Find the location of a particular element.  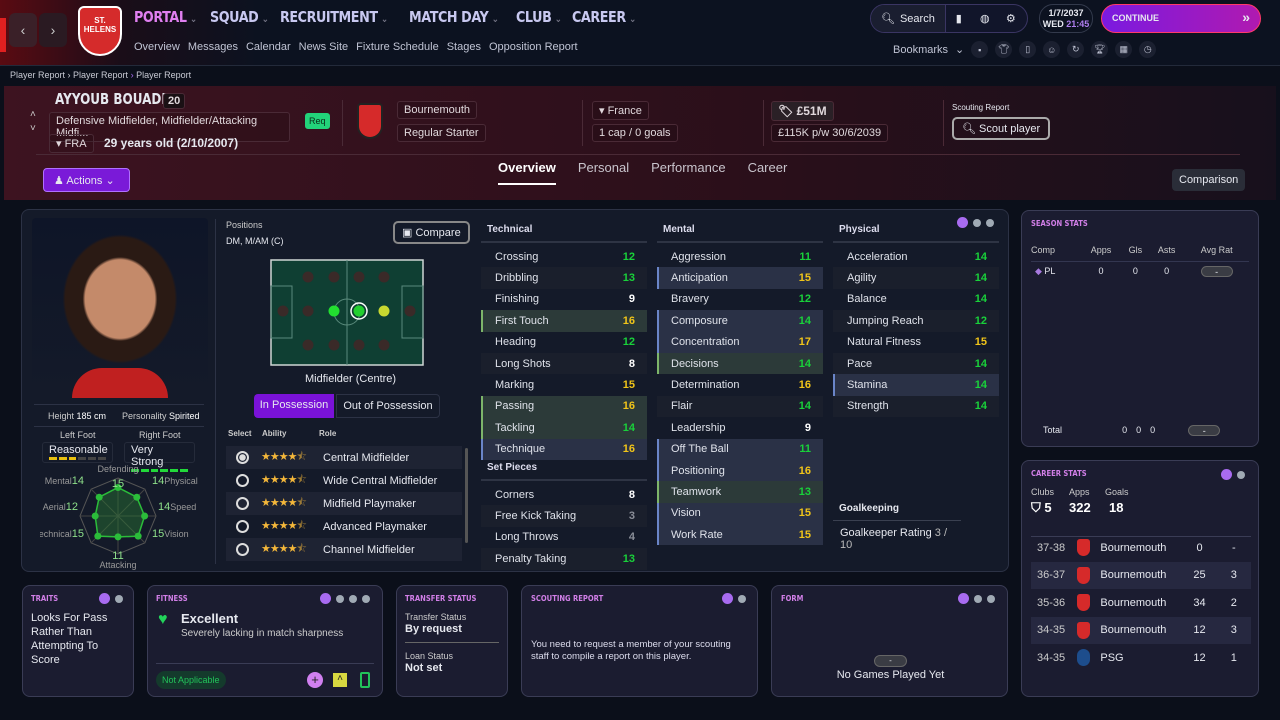

nav-club: CLUB ⌄ is located at coordinates (539, 17).